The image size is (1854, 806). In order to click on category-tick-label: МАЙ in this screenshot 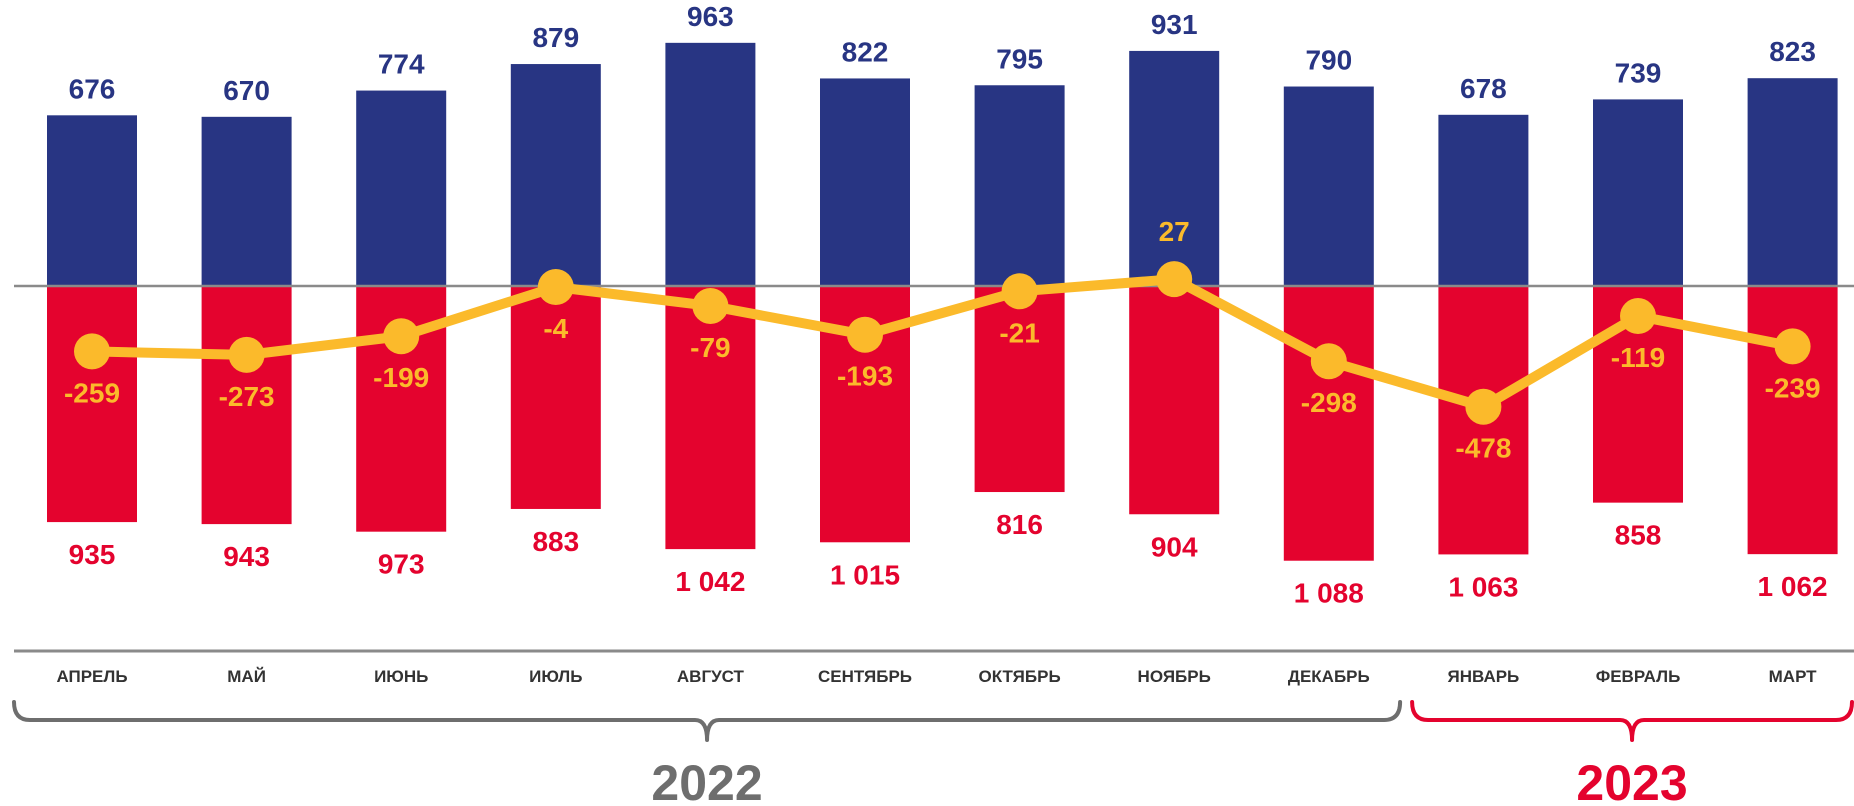, I will do `click(246, 676)`.